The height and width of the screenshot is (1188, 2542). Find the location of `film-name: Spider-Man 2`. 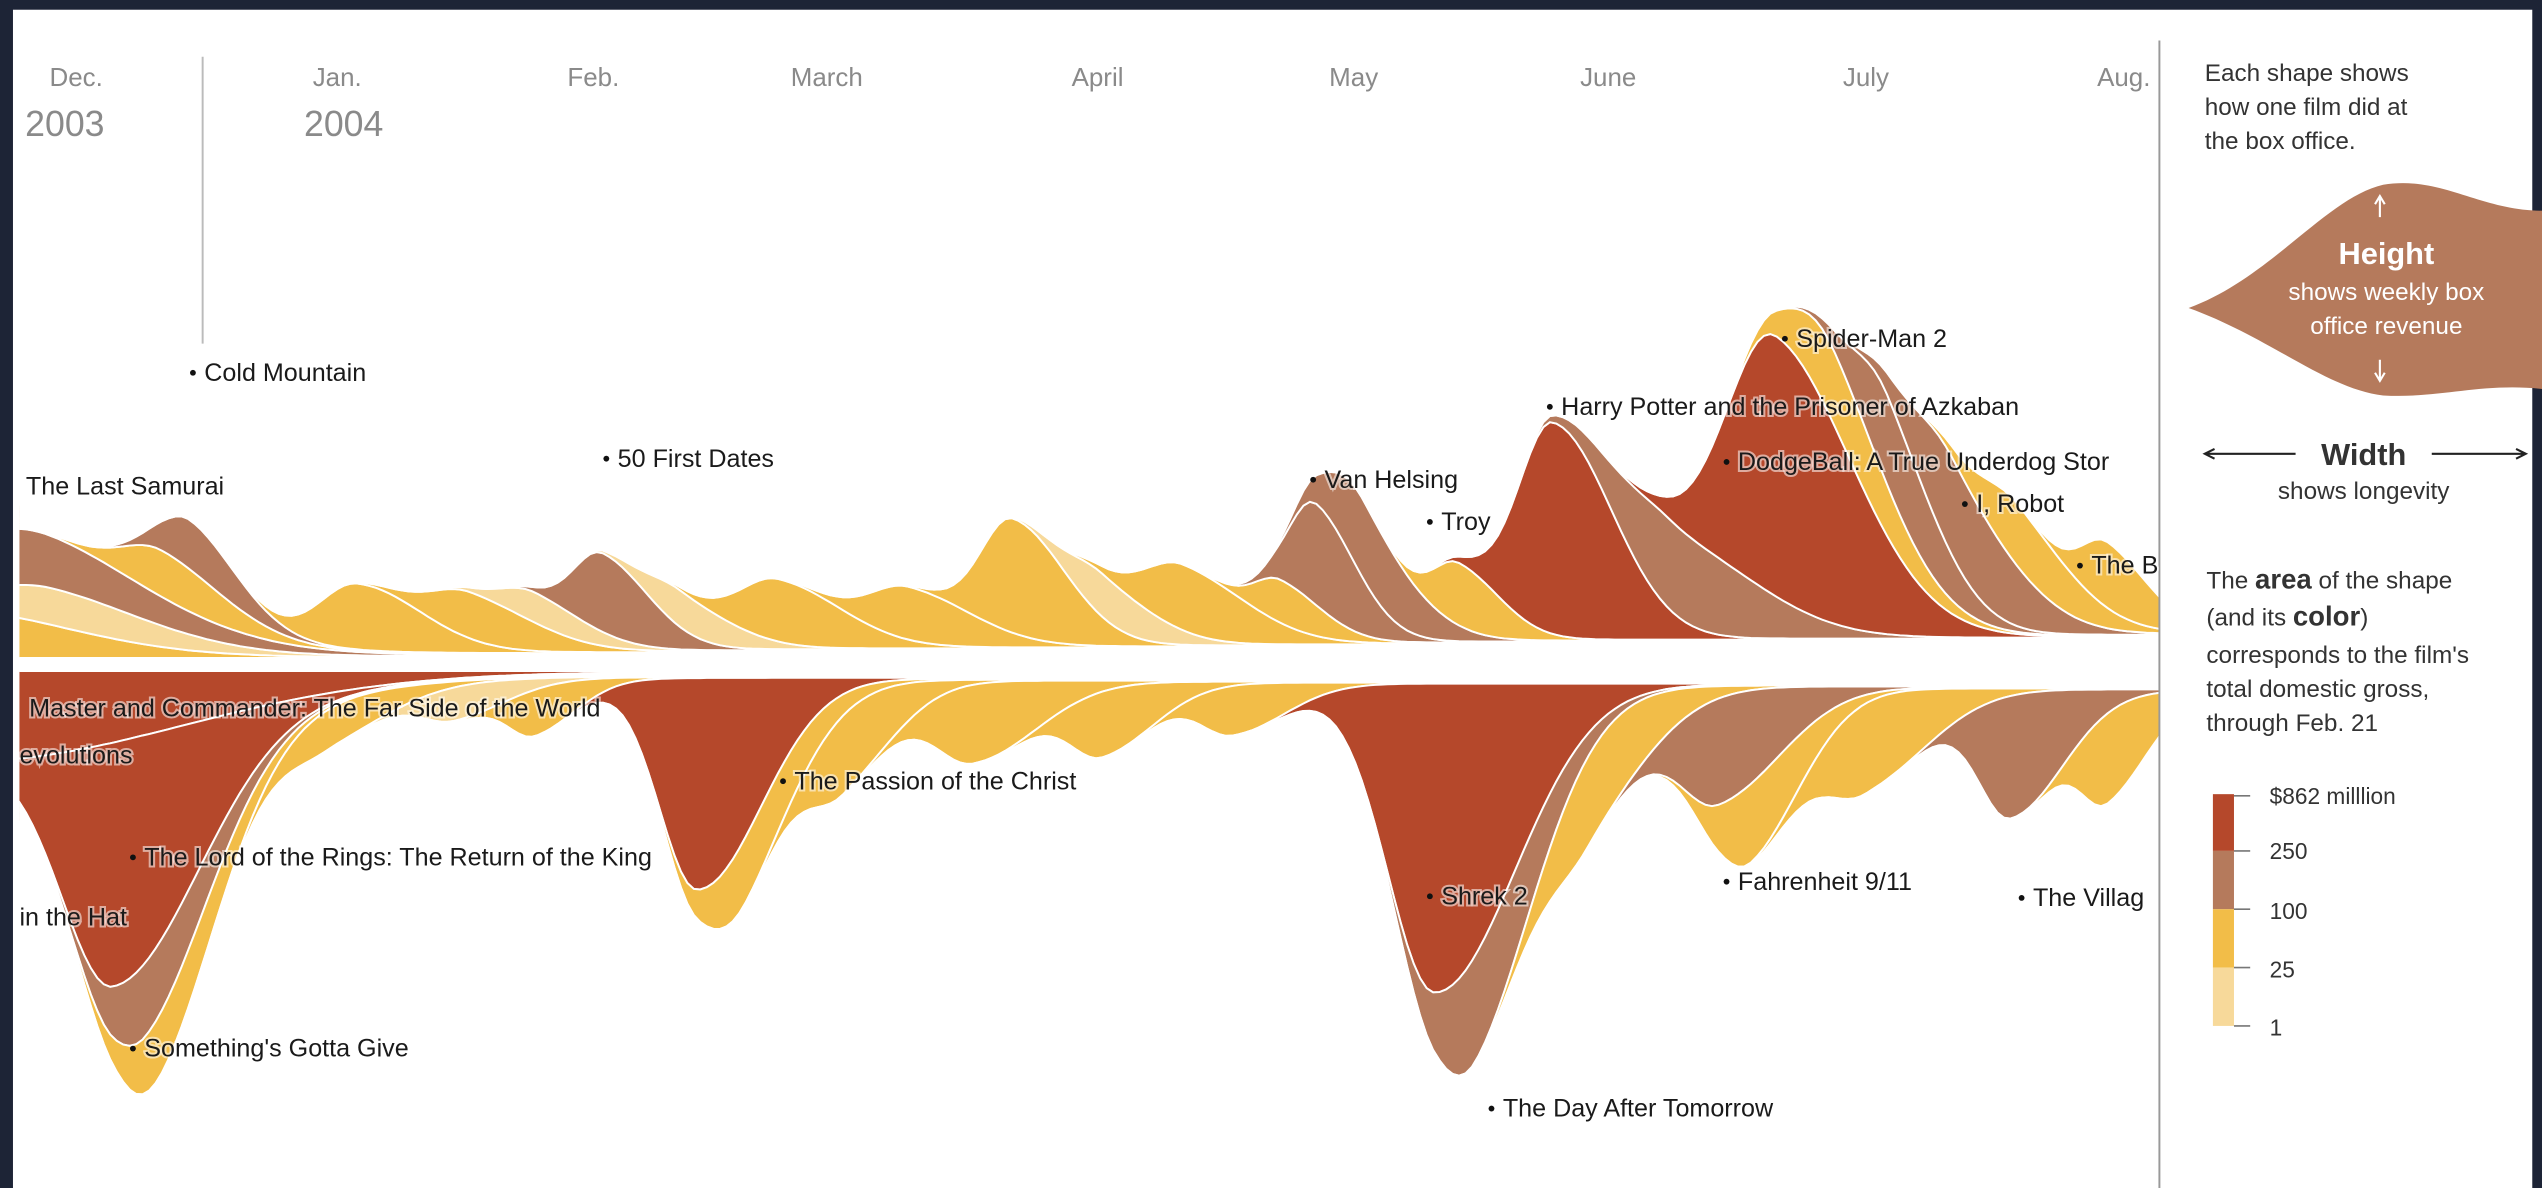

film-name: Spider-Man 2 is located at coordinates (1871, 339).